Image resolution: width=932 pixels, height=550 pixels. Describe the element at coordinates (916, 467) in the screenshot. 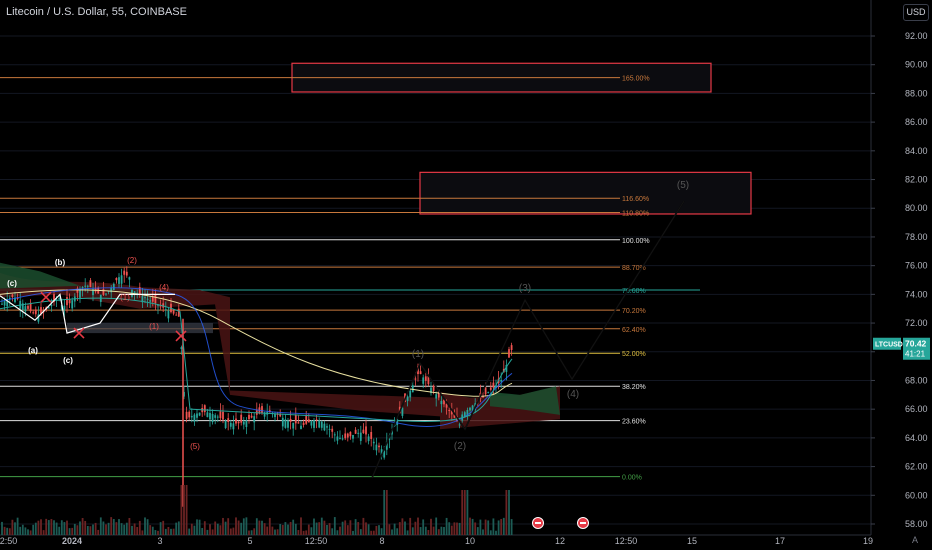

I see `y-tick-label: 62.00` at that location.